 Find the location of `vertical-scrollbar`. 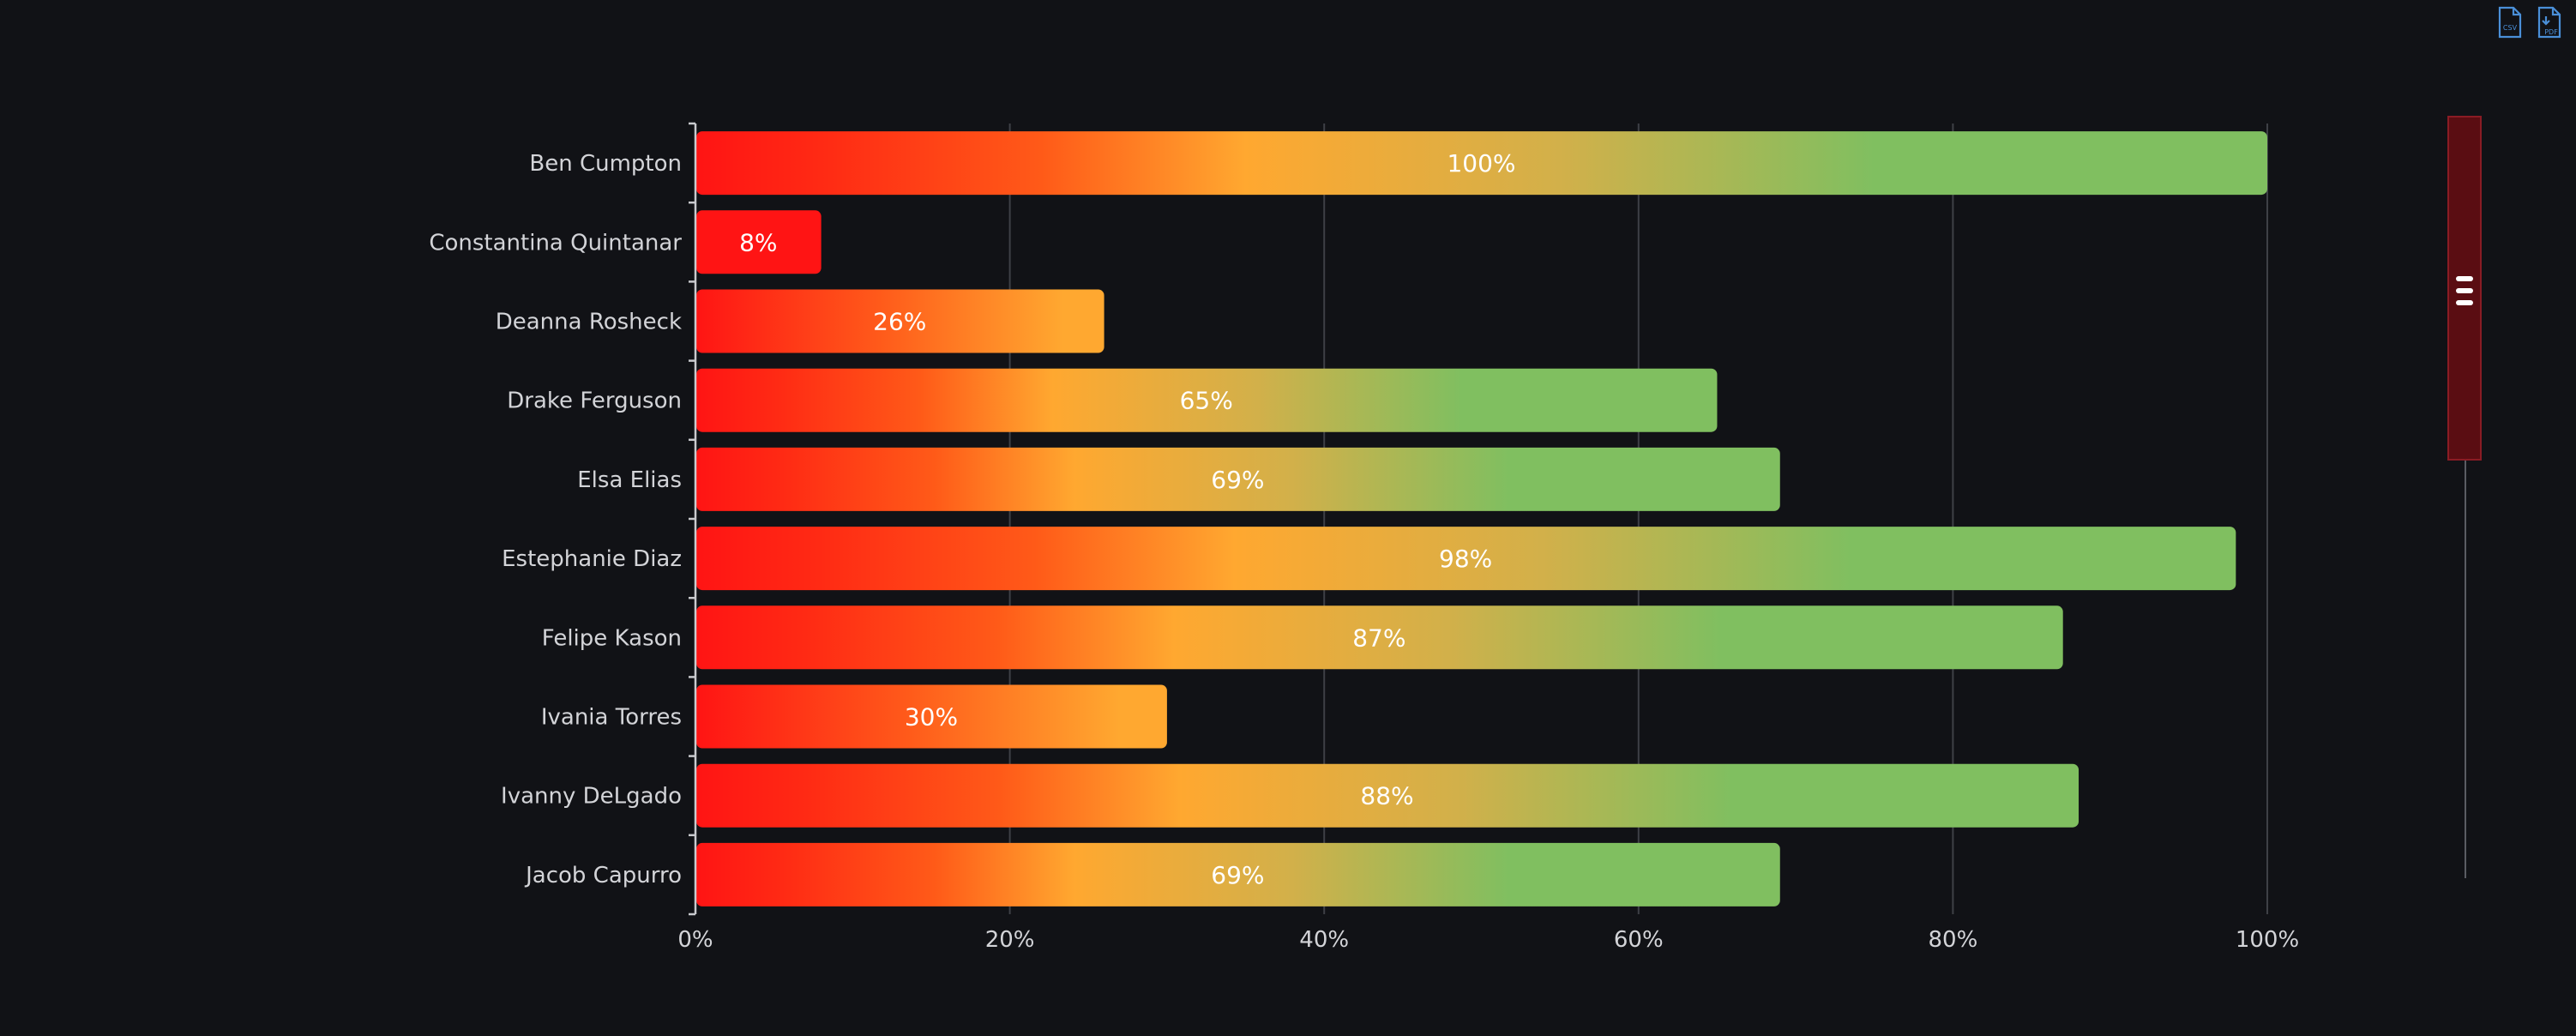

vertical-scrollbar is located at coordinates (2464, 497).